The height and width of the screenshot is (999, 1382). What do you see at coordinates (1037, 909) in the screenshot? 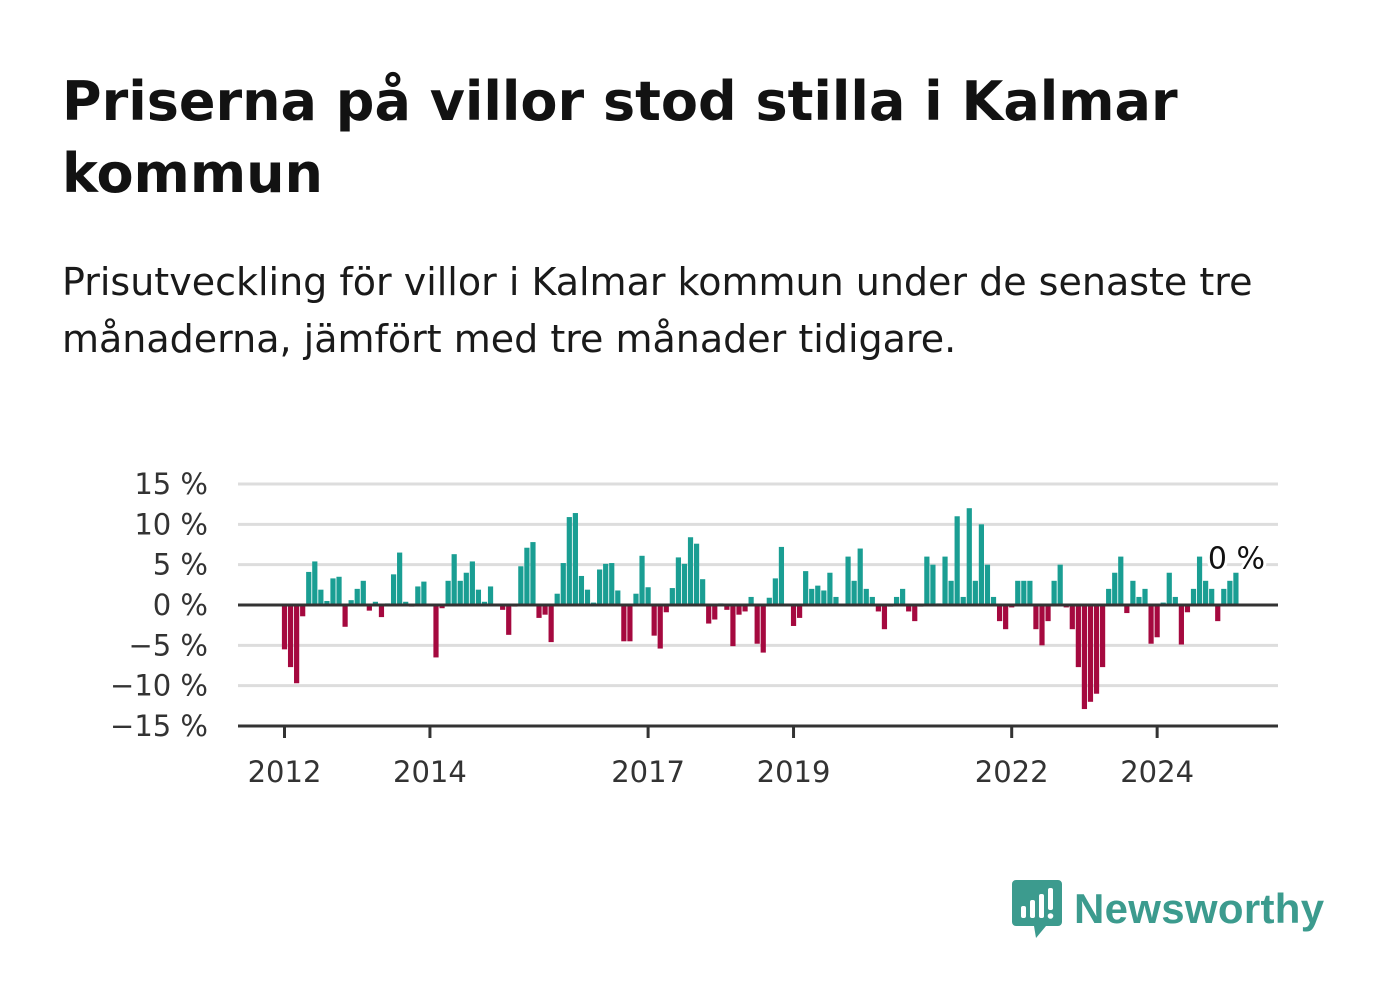
I see `bar-chart-logo-icon` at bounding box center [1037, 909].